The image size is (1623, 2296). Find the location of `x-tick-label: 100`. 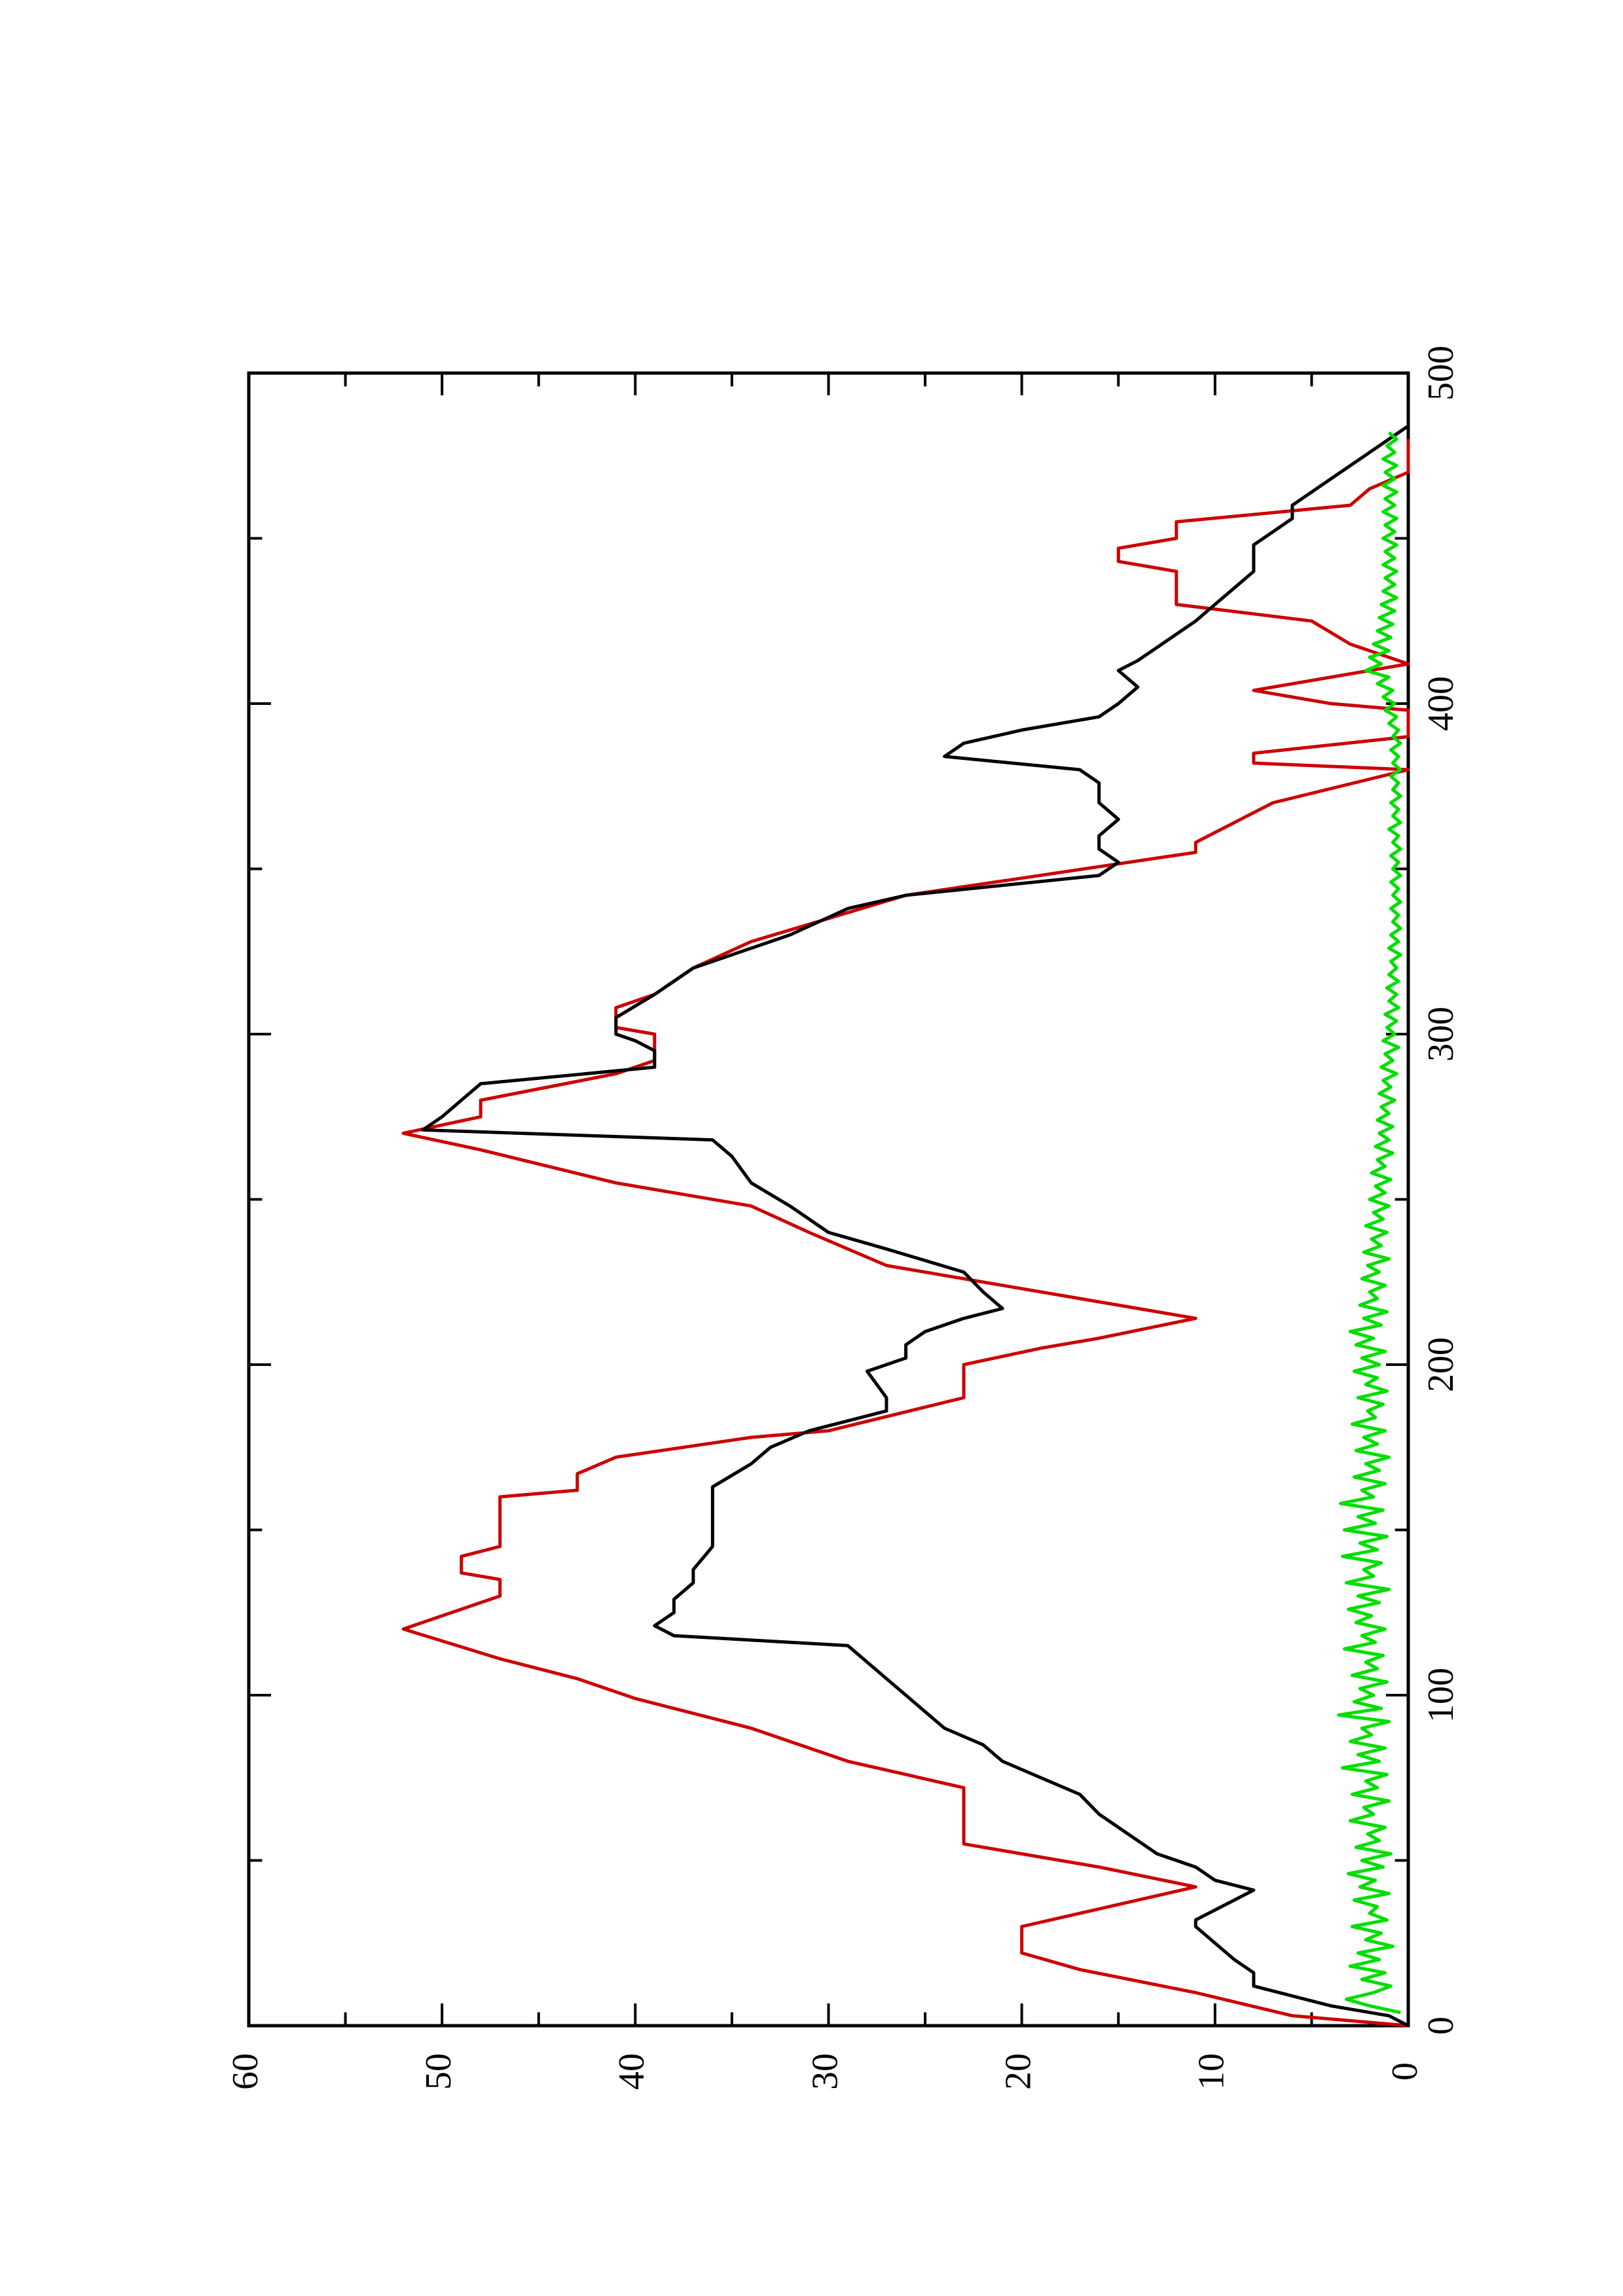

x-tick-label: 100 is located at coordinates (1441, 1695).